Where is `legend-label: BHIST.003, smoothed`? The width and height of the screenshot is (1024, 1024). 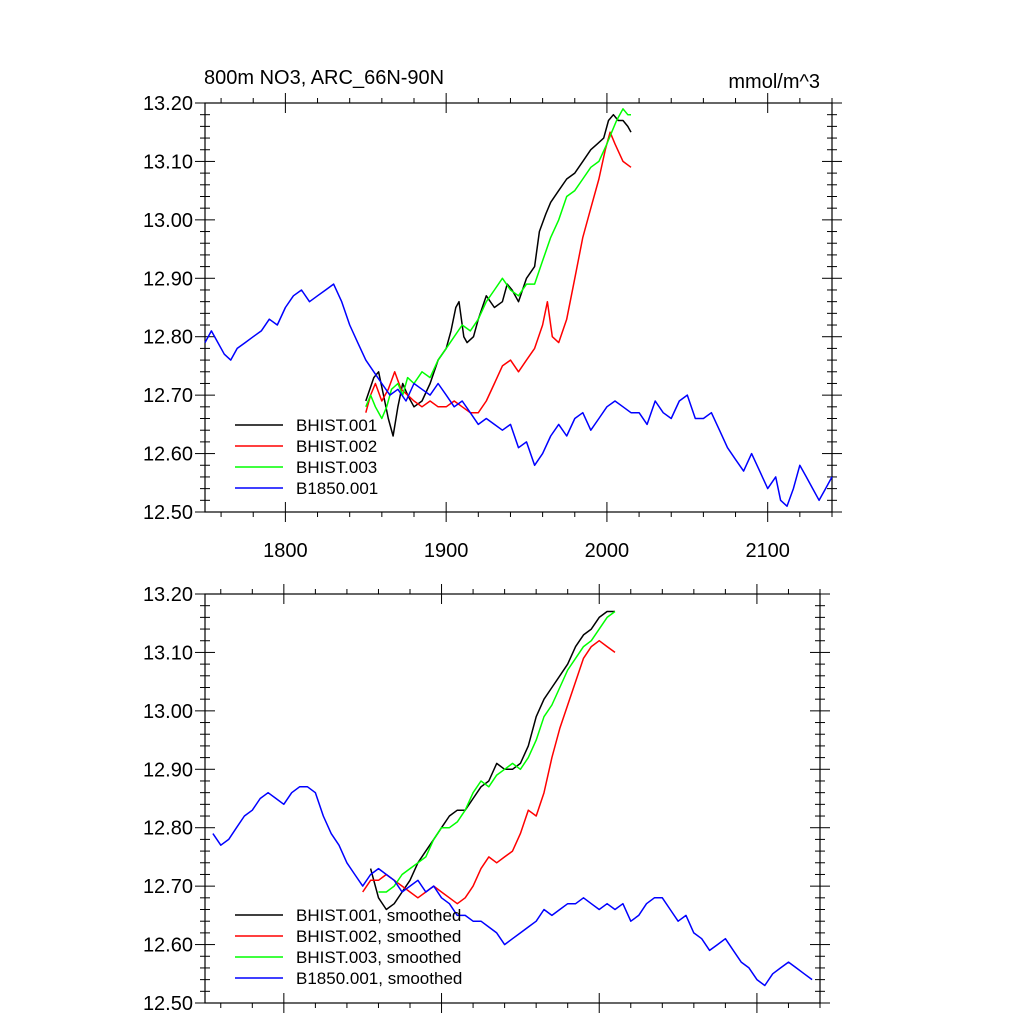 legend-label: BHIST.003, smoothed is located at coordinates (378, 957).